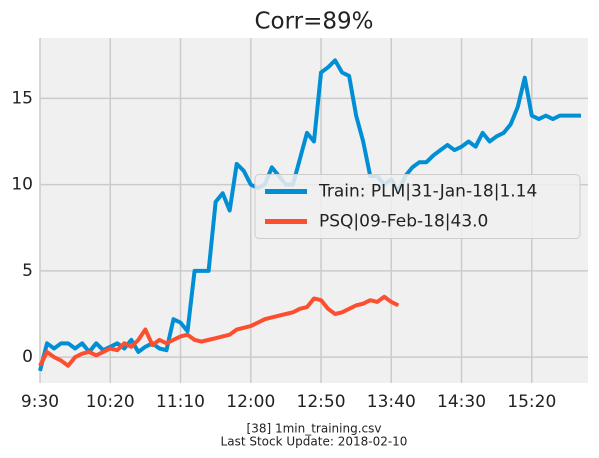 The height and width of the screenshot is (458, 599). Describe the element at coordinates (531, 402) in the screenshot. I see `x-tick-label: 15:20` at that location.